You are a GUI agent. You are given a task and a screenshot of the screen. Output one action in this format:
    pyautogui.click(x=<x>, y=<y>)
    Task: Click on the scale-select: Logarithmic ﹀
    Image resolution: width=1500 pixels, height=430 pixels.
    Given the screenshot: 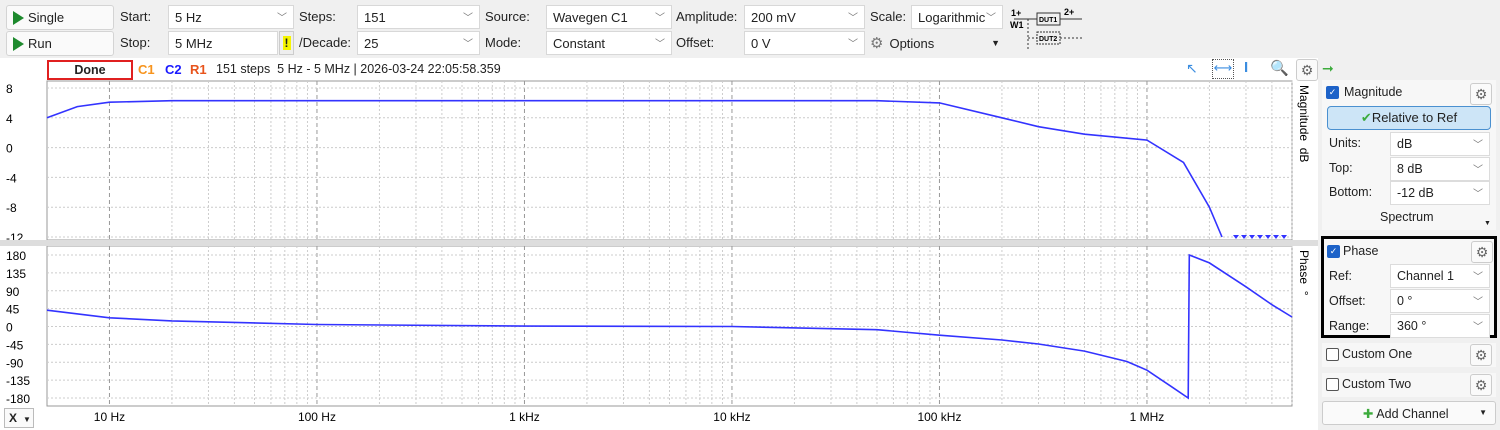 What is the action you would take?
    pyautogui.click(x=957, y=17)
    